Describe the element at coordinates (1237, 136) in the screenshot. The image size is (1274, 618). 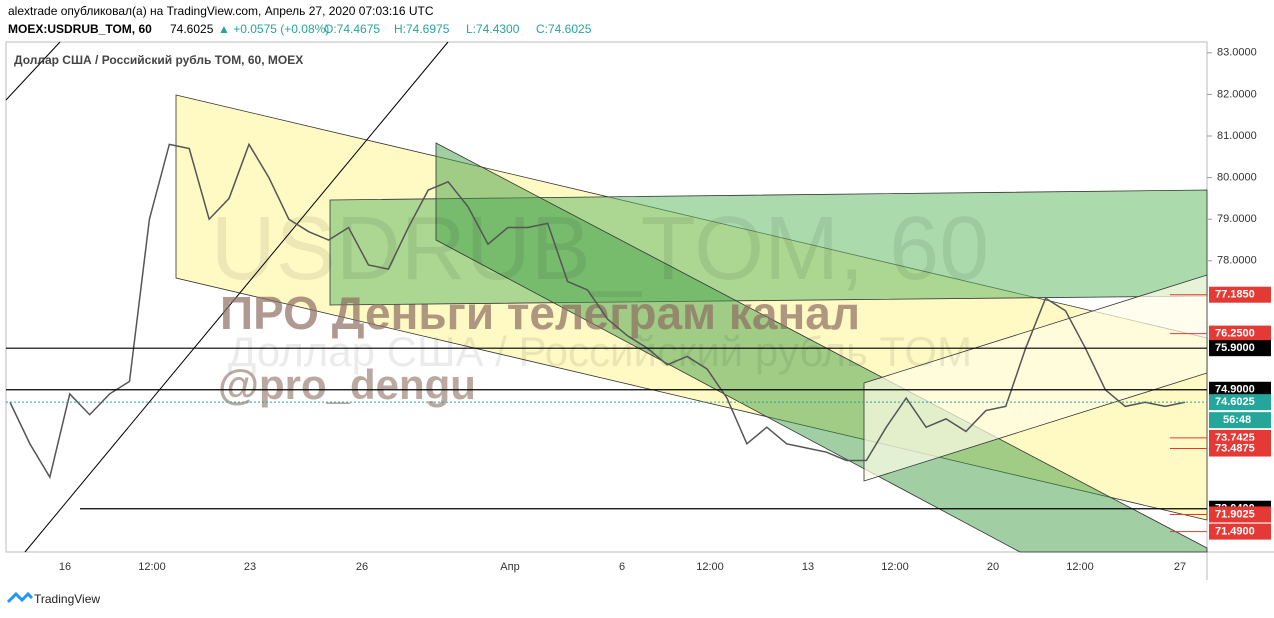
I see `y-tick-label: 81.0000` at that location.